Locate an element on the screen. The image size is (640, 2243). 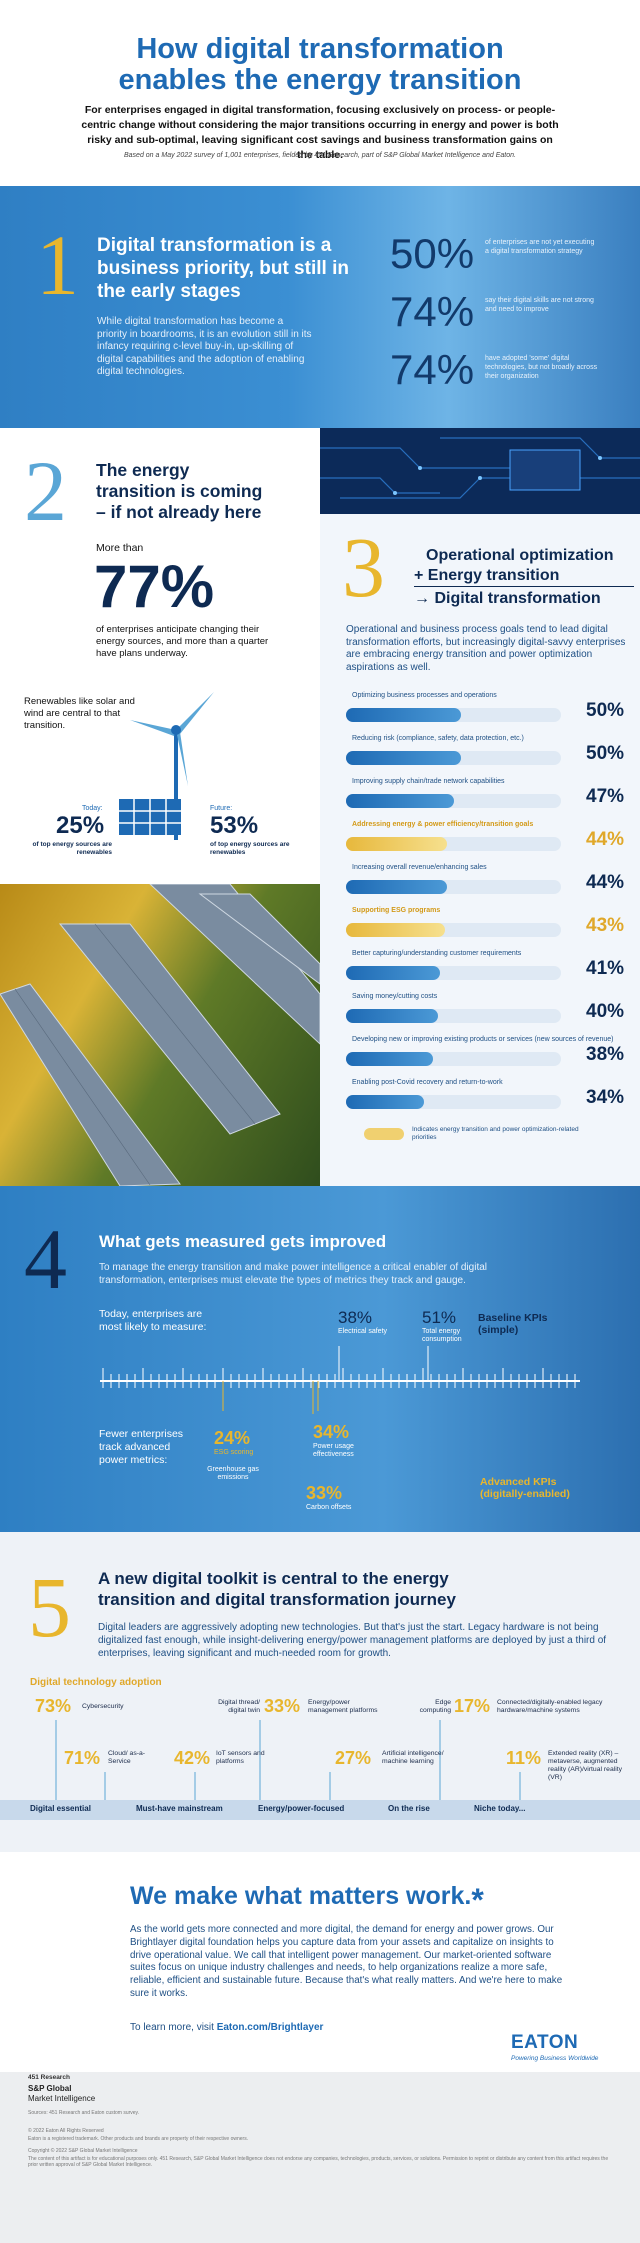
eaton-tagline: Powering Business Worldwide is located at coordinates (555, 2058).